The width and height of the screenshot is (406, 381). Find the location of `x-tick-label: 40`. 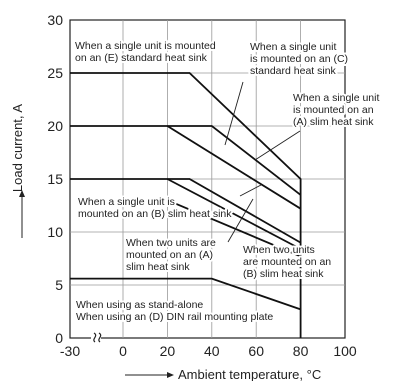

x-tick-label: 40 is located at coordinates (212, 351).